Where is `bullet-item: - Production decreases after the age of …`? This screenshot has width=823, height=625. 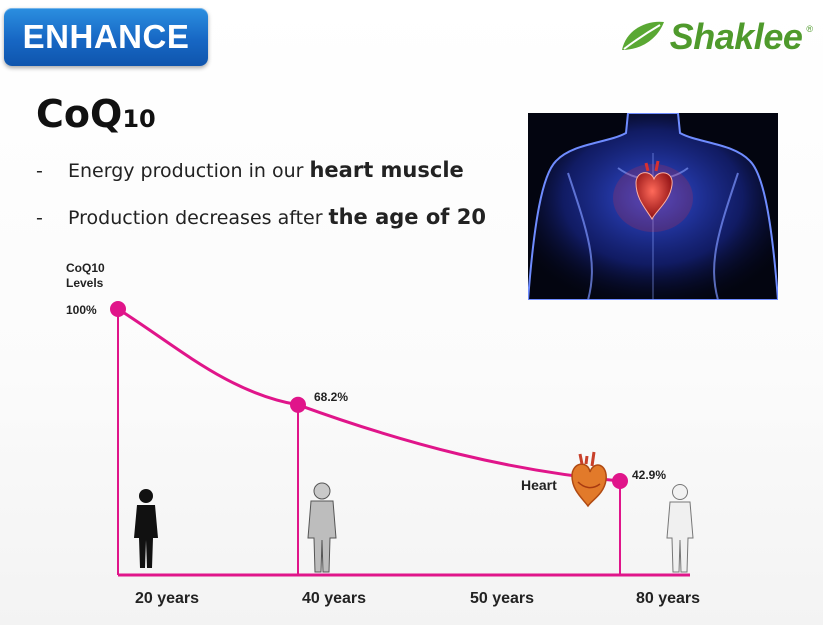 bullet-item: - Production decreases after the age of … is located at coordinates (261, 228).